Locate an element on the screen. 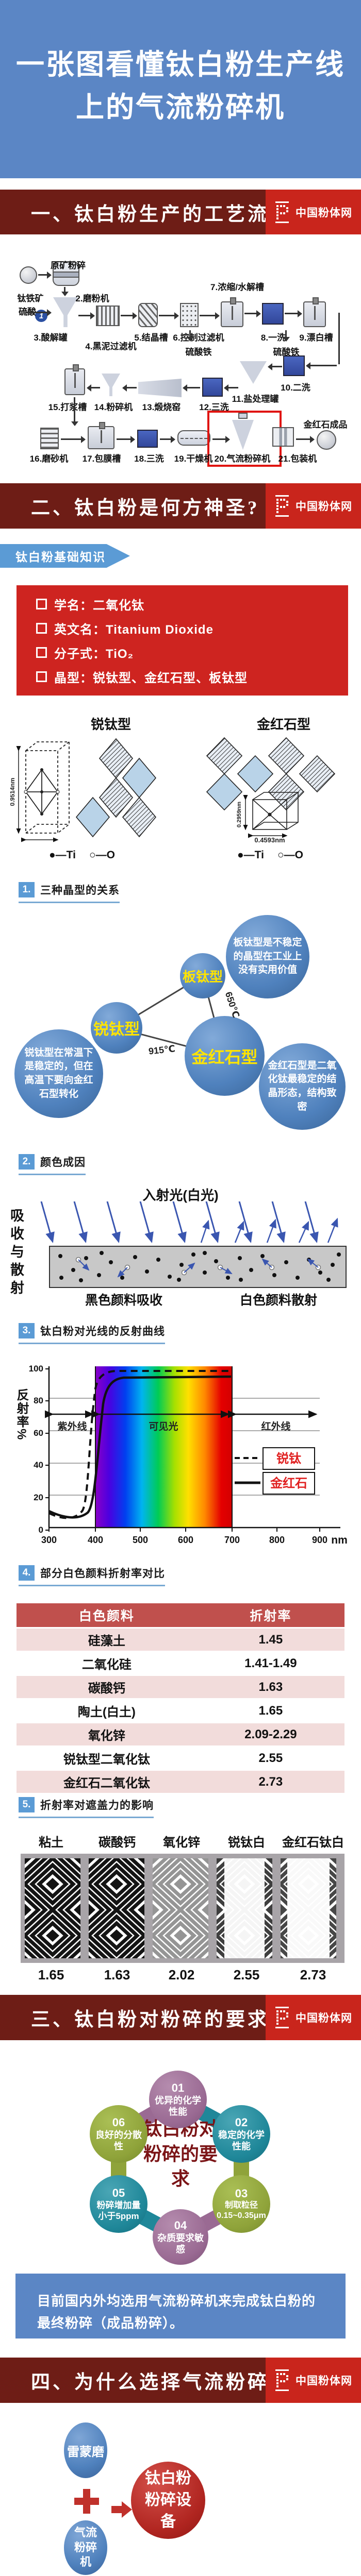 The height and width of the screenshot is (2576, 361). requirement-06: 06 良好的分散性 is located at coordinates (118, 2134).